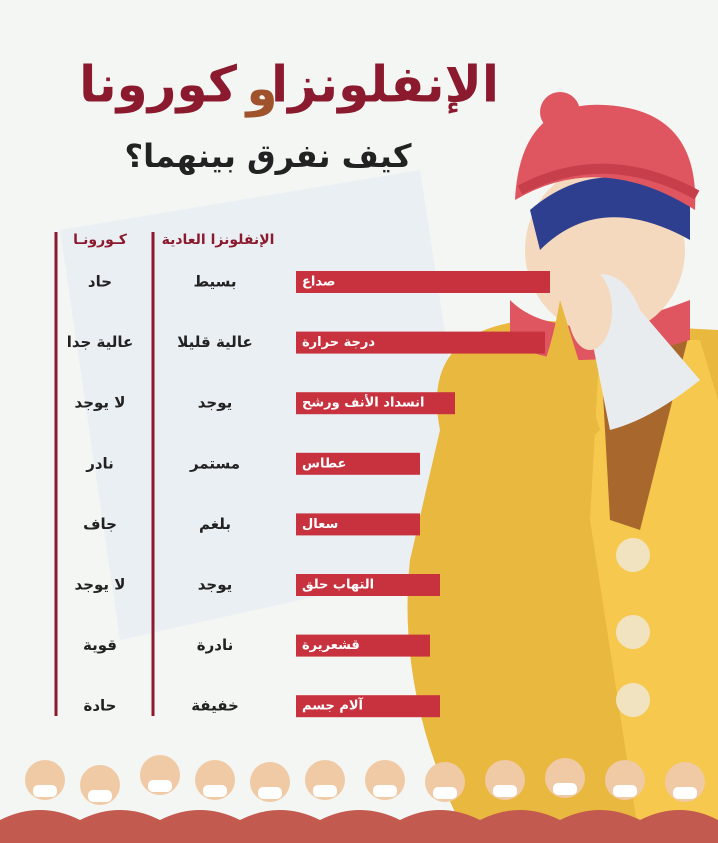  Describe the element at coordinates (338, 342) in the screenshot. I see `symptom-label: درجة حرارة` at that location.